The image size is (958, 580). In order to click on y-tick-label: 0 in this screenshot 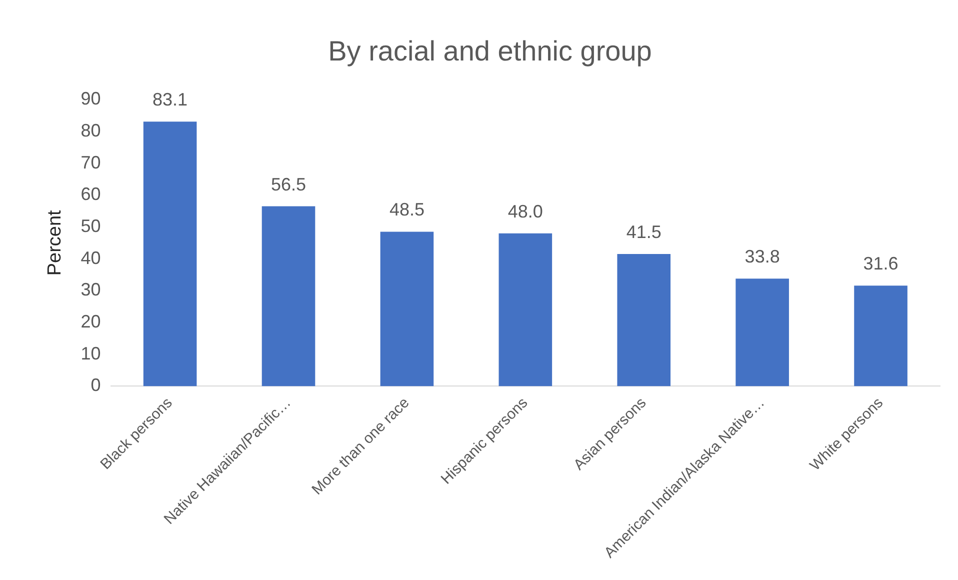, I will do `click(95, 385)`.